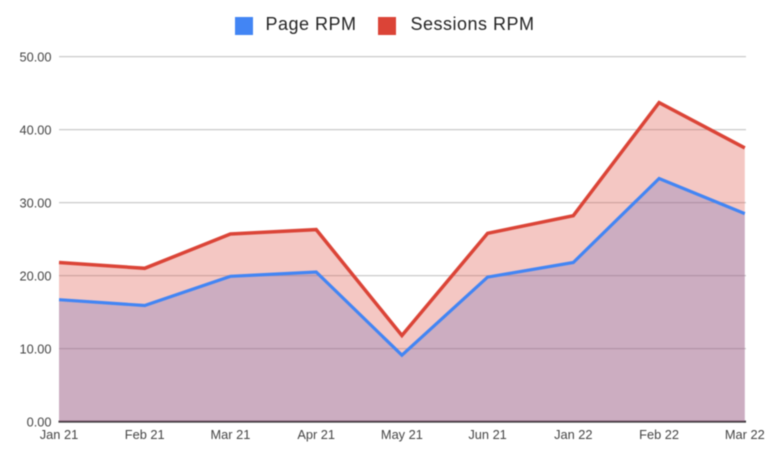 This screenshot has height=466, width=768. I want to click on svg-text: Mar 21, so click(230, 434).